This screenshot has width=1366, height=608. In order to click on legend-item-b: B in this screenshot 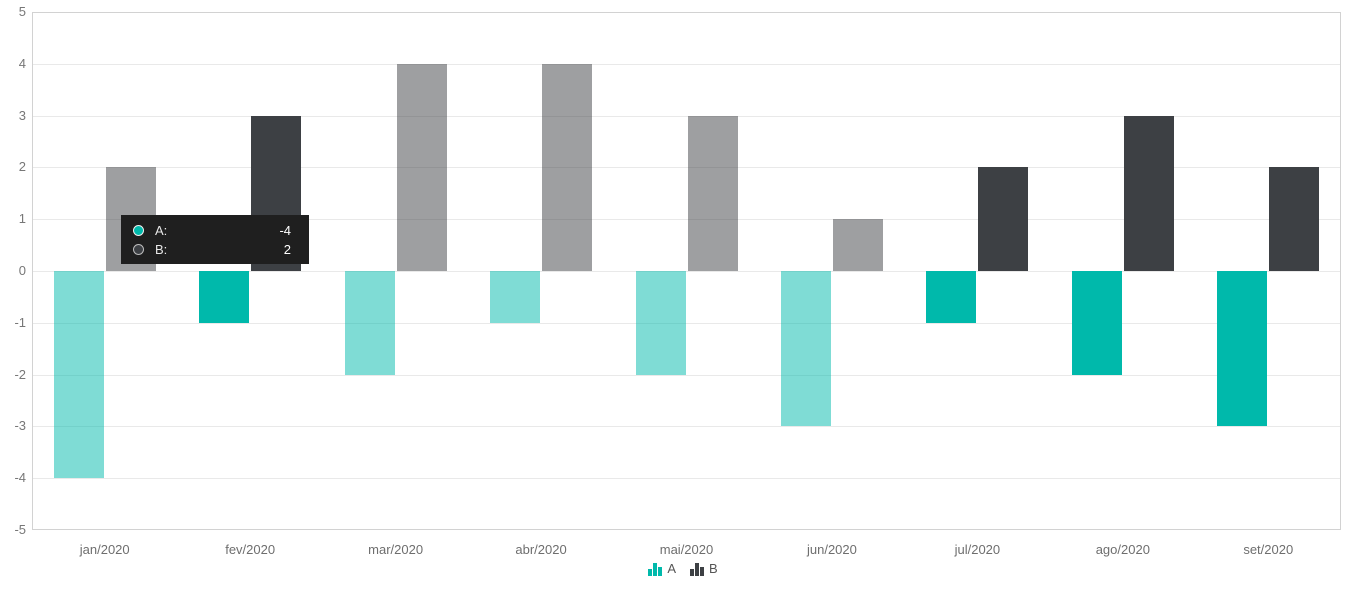, I will do `click(704, 568)`.